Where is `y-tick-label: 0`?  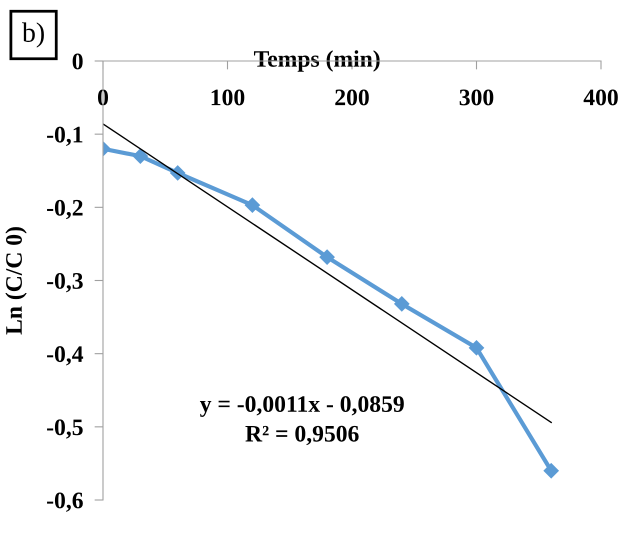 y-tick-label: 0 is located at coordinates (77, 61).